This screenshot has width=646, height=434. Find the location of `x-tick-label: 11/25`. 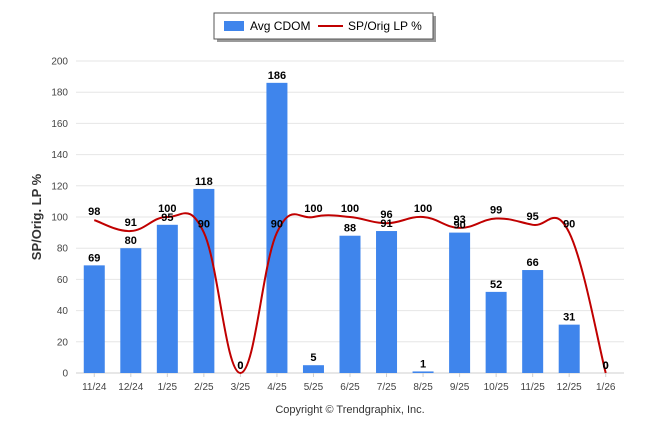

x-tick-label: 11/25 is located at coordinates (533, 387).